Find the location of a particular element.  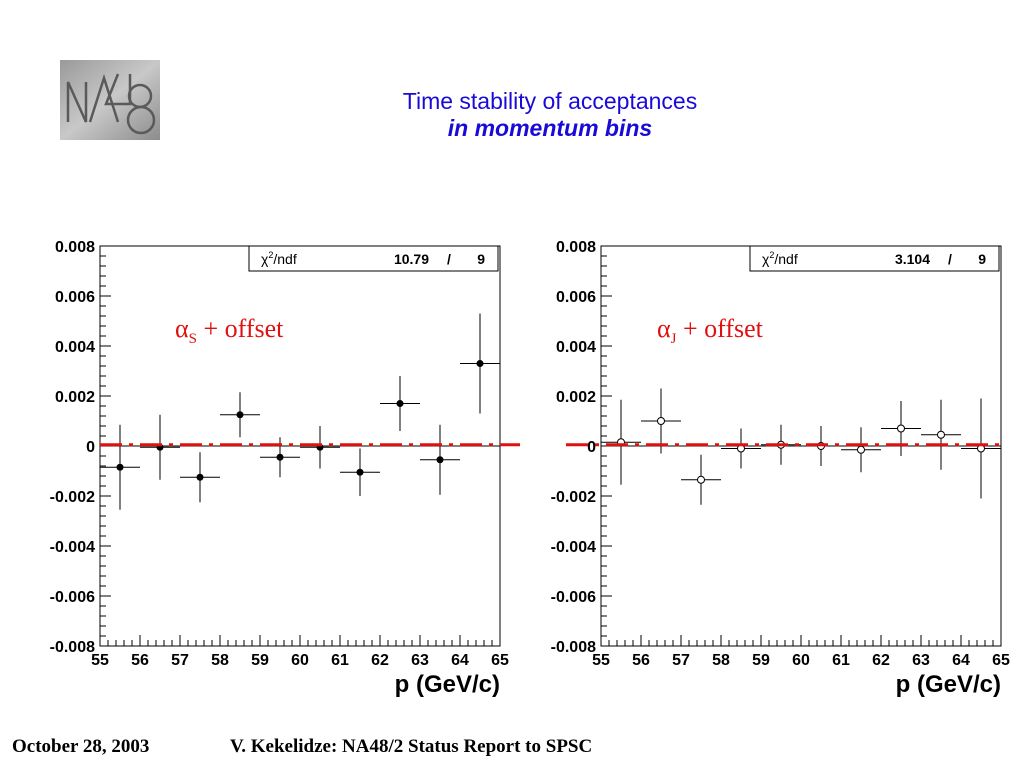

title-line-1: Time stability of acceptances is located at coordinates (550, 101).